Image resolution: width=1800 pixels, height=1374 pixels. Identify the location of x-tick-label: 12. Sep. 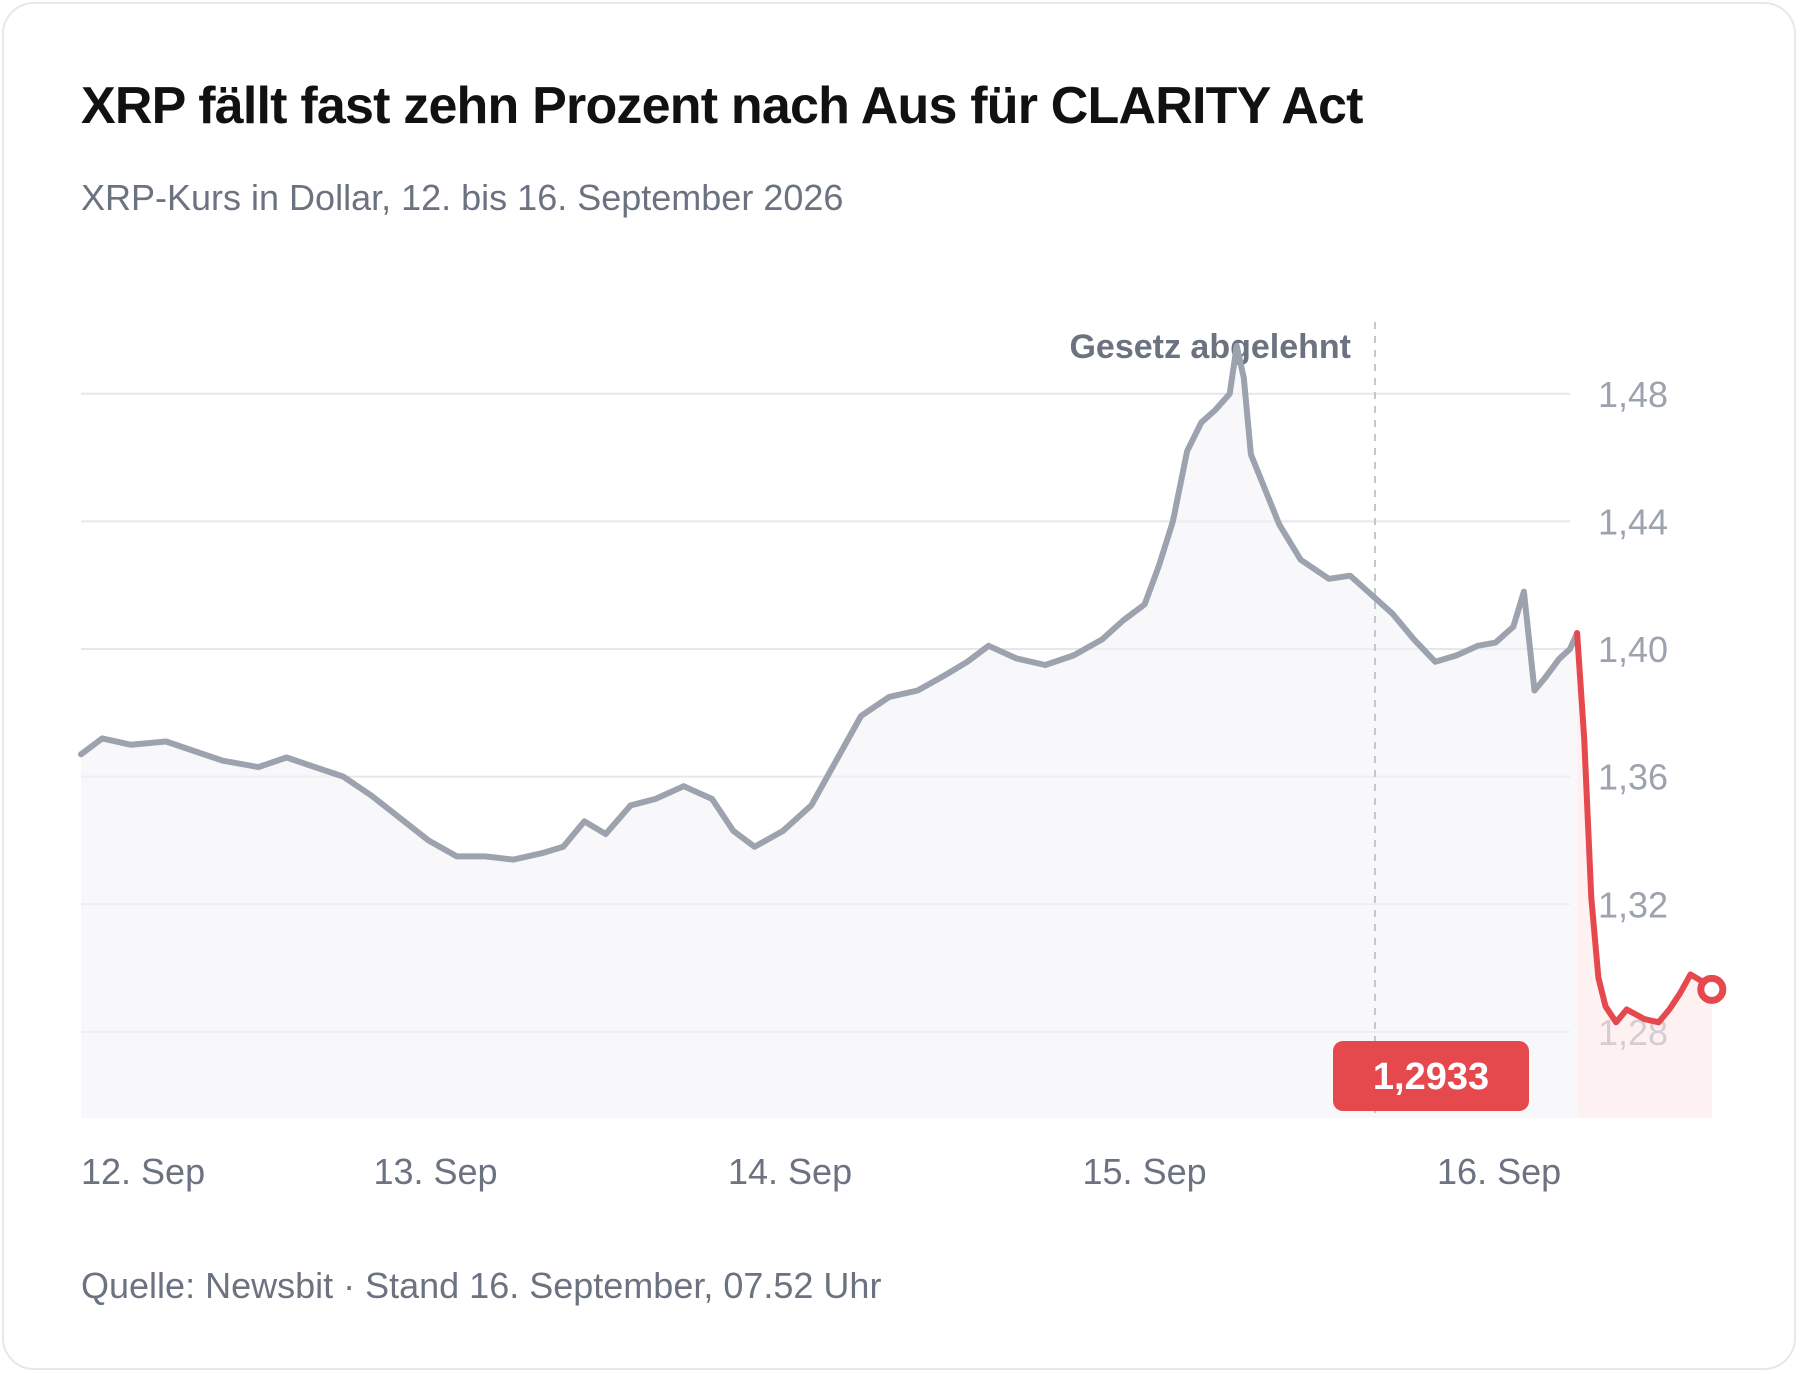
(143, 1171).